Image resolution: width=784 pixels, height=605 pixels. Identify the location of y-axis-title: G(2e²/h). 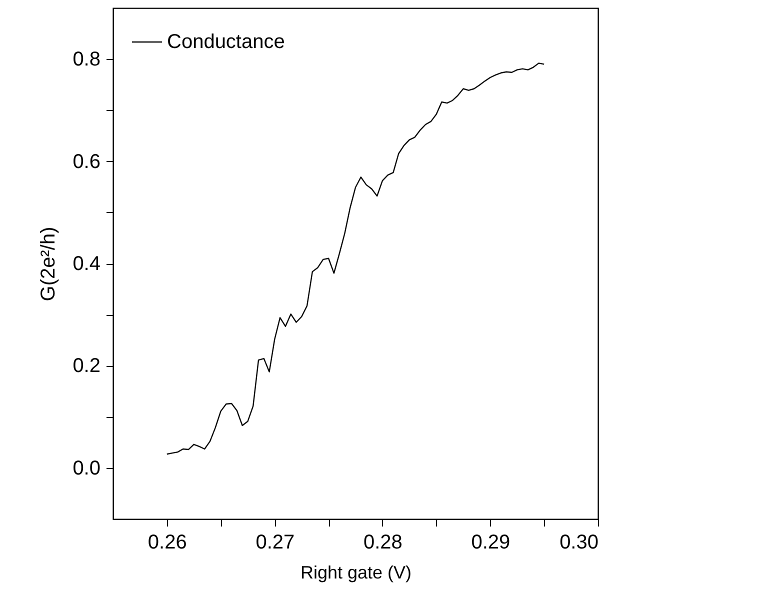
(49, 264).